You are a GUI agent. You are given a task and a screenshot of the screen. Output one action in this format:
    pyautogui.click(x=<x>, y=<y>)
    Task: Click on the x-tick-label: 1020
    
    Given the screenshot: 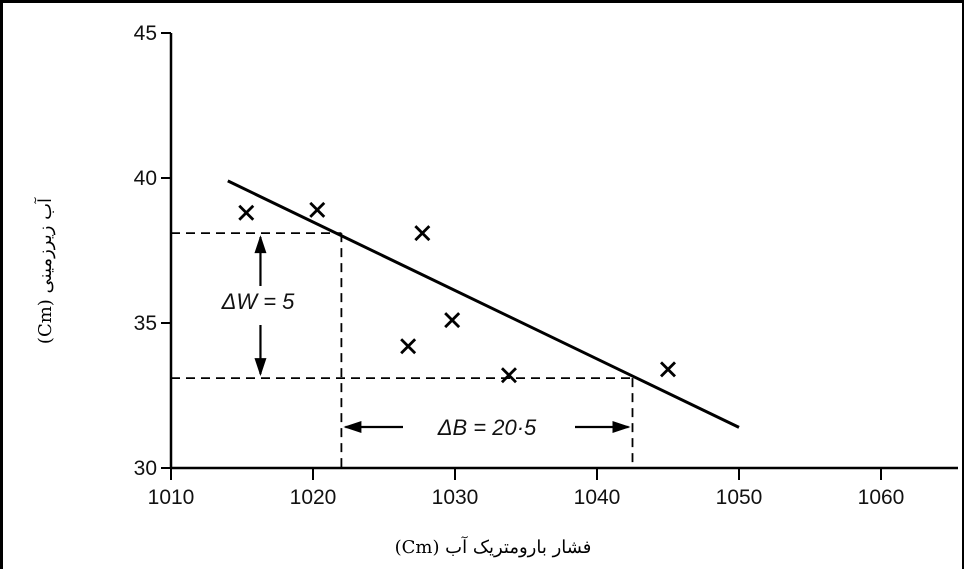 What is the action you would take?
    pyautogui.click(x=313, y=497)
    